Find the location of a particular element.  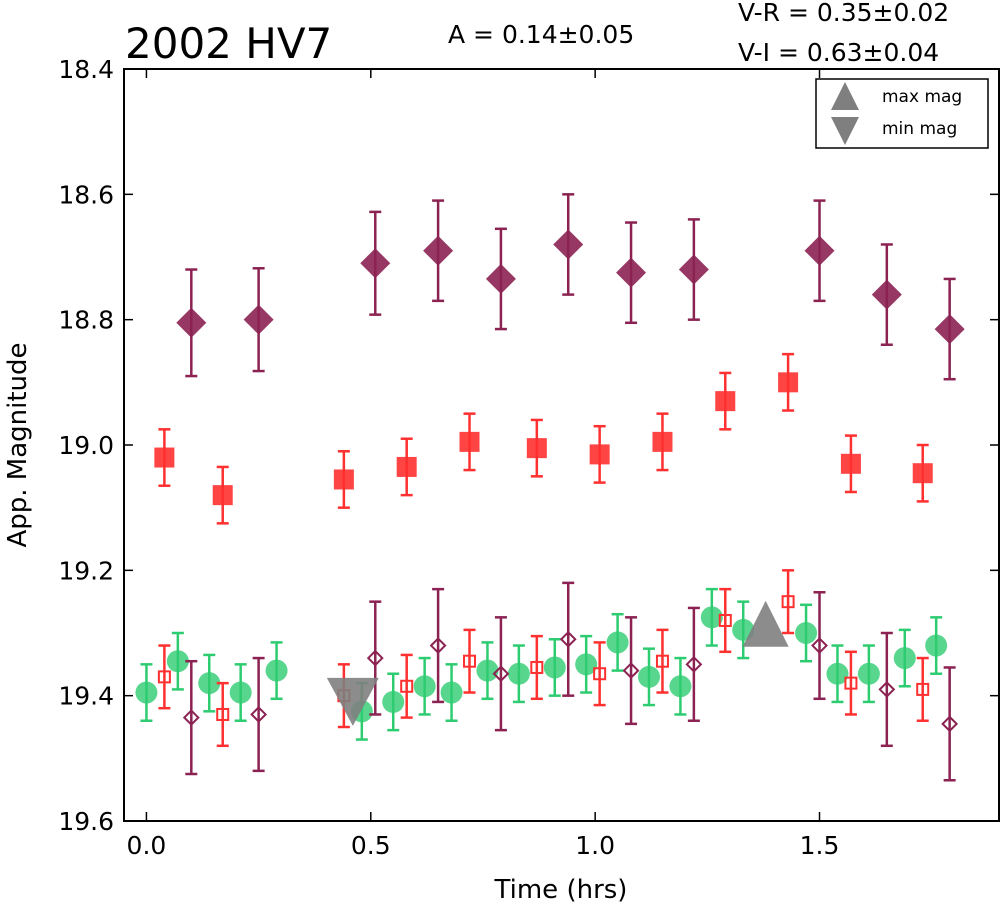

y-tick-label: 18.6 is located at coordinates (86, 194).